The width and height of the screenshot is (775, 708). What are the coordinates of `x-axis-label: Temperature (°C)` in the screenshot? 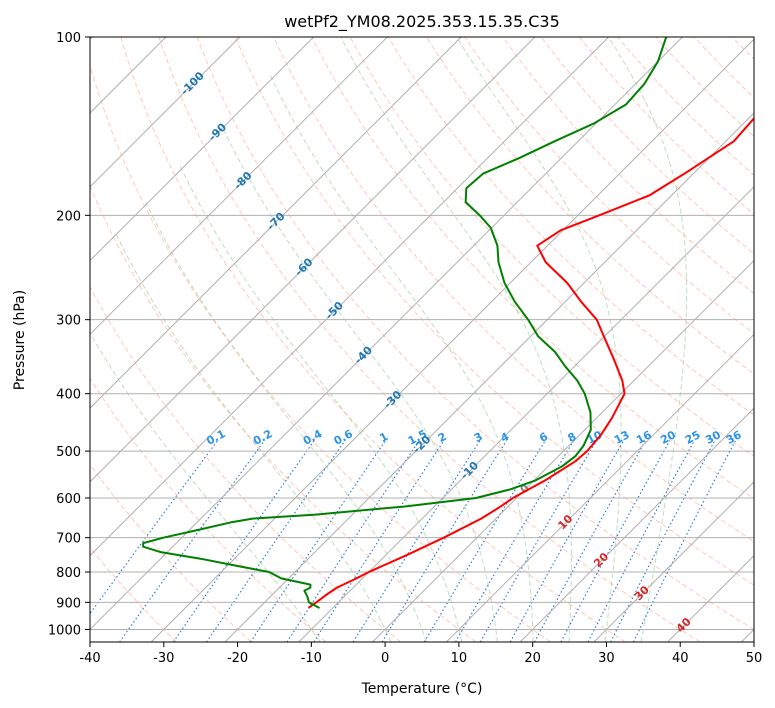 It's located at (422, 689).